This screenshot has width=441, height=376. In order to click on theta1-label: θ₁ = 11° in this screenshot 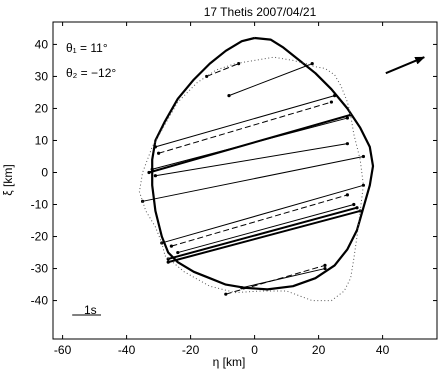, I will do `click(87, 48)`.